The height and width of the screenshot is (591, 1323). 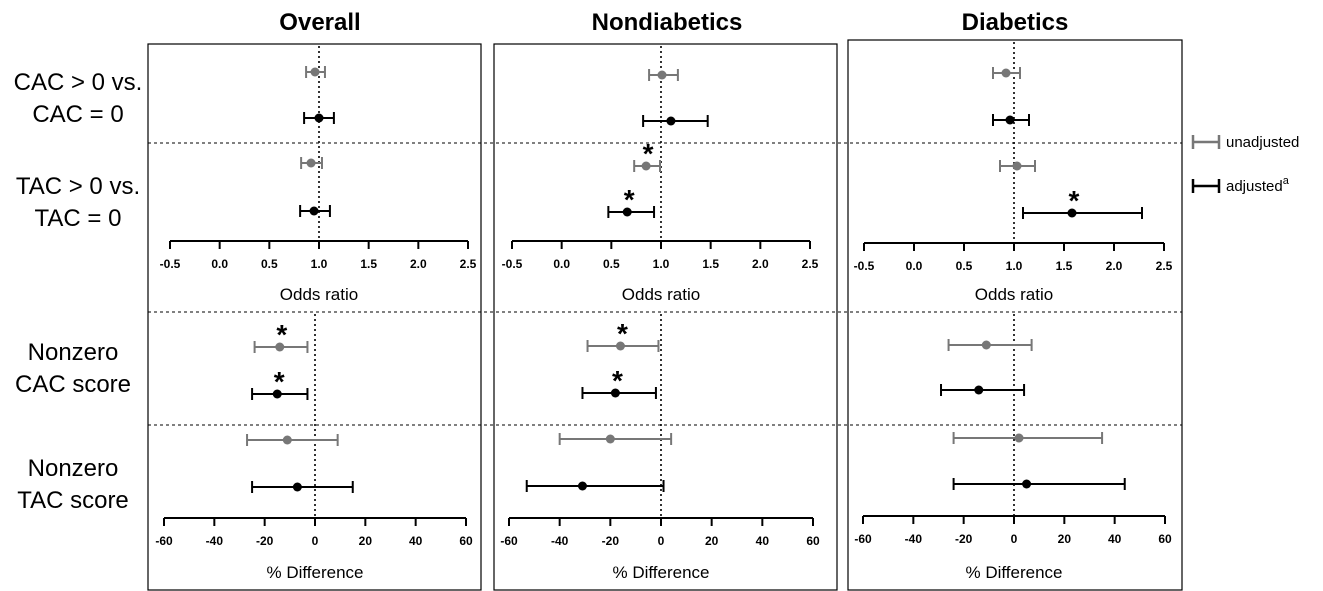 I want to click on row-label-tac-line1: TAC > 0 vs., so click(x=78, y=186).